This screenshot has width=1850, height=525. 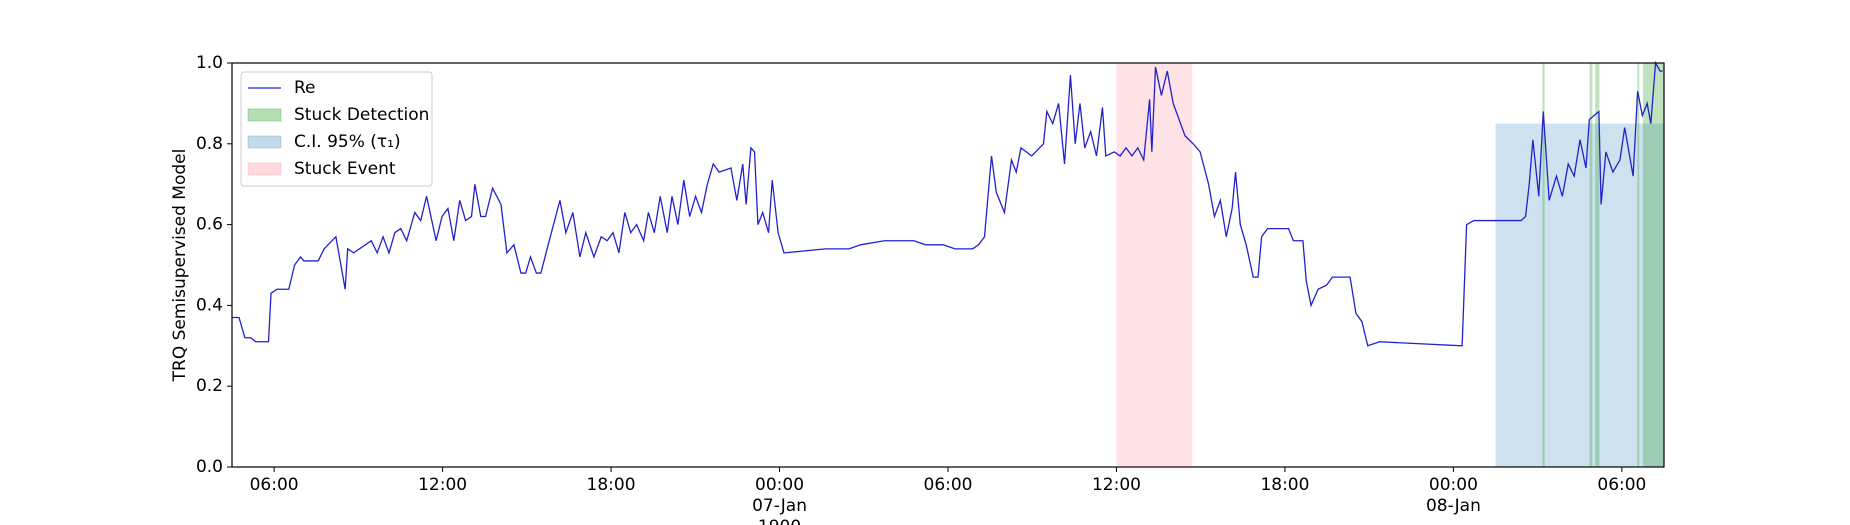 I want to click on x-tick-label: 1900, so click(x=779, y=521).